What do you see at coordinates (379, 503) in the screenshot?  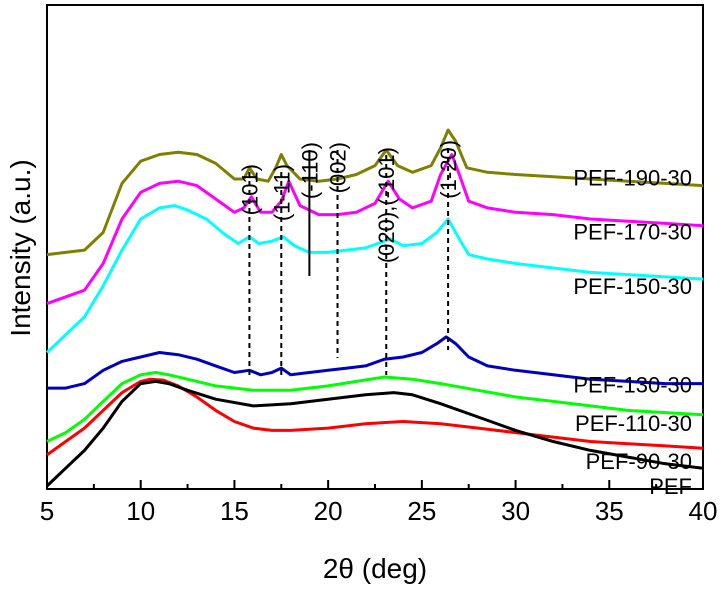 I see `x-axis: 5 10 15 20 25 30 35 40` at bounding box center [379, 503].